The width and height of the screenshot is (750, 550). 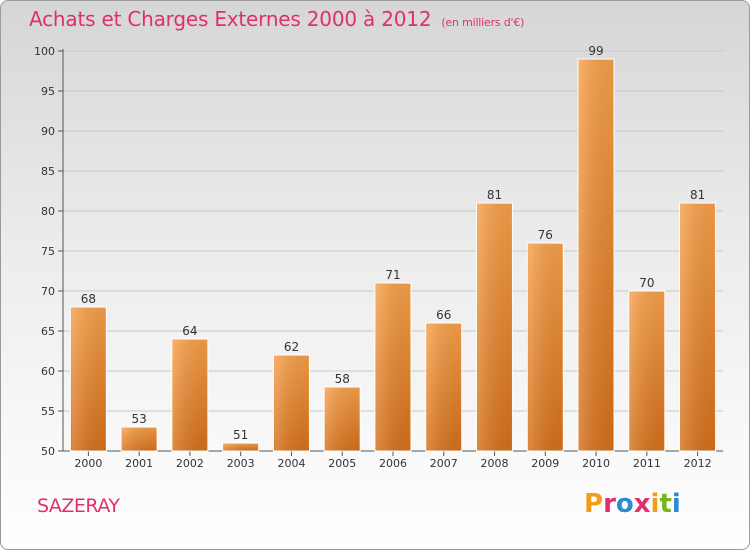 What do you see at coordinates (697, 327) in the screenshot?
I see `bar-shade-2012` at bounding box center [697, 327].